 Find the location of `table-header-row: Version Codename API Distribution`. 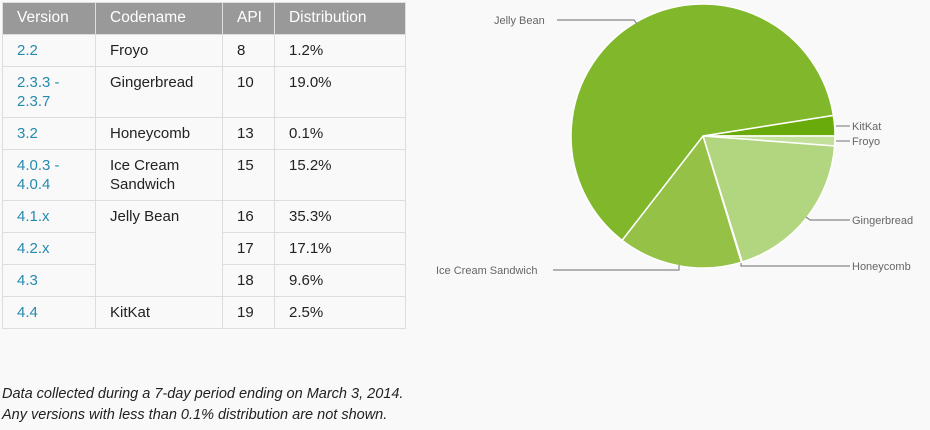

table-header-row: Version Codename API Distribution is located at coordinates (204, 18).